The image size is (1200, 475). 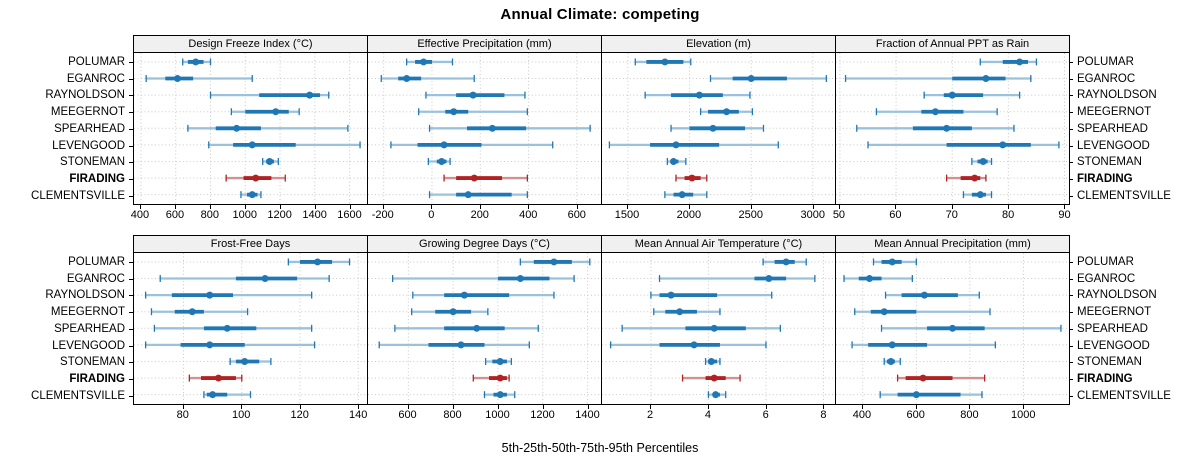 What do you see at coordinates (718, 44) in the screenshot?
I see `panel-strip-title: Elevation (m)` at bounding box center [718, 44].